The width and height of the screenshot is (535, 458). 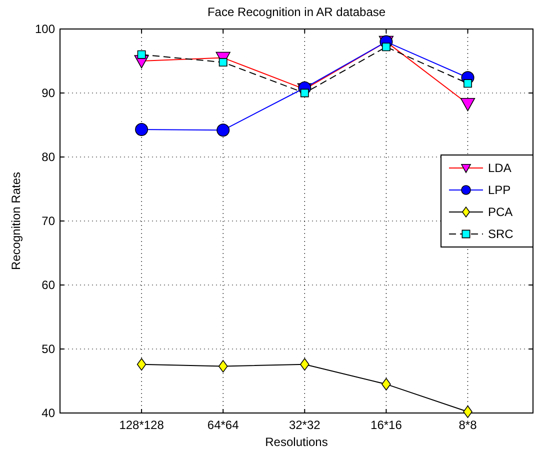 What do you see at coordinates (500, 168) in the screenshot?
I see `legend-label: LDA` at bounding box center [500, 168].